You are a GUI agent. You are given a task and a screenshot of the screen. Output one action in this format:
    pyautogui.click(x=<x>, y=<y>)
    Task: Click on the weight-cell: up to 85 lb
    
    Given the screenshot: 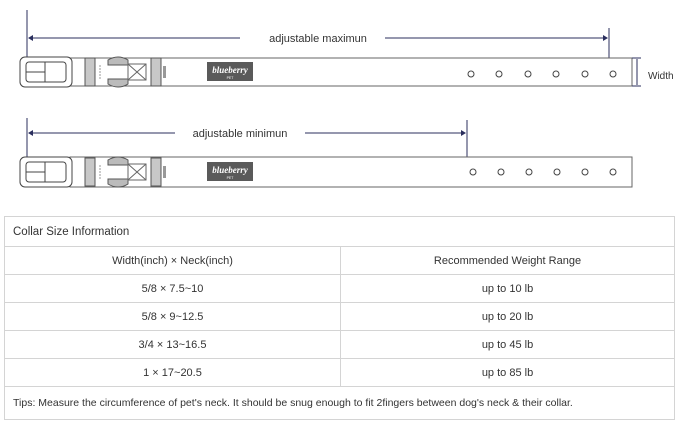 What is the action you would take?
    pyautogui.click(x=507, y=372)
    